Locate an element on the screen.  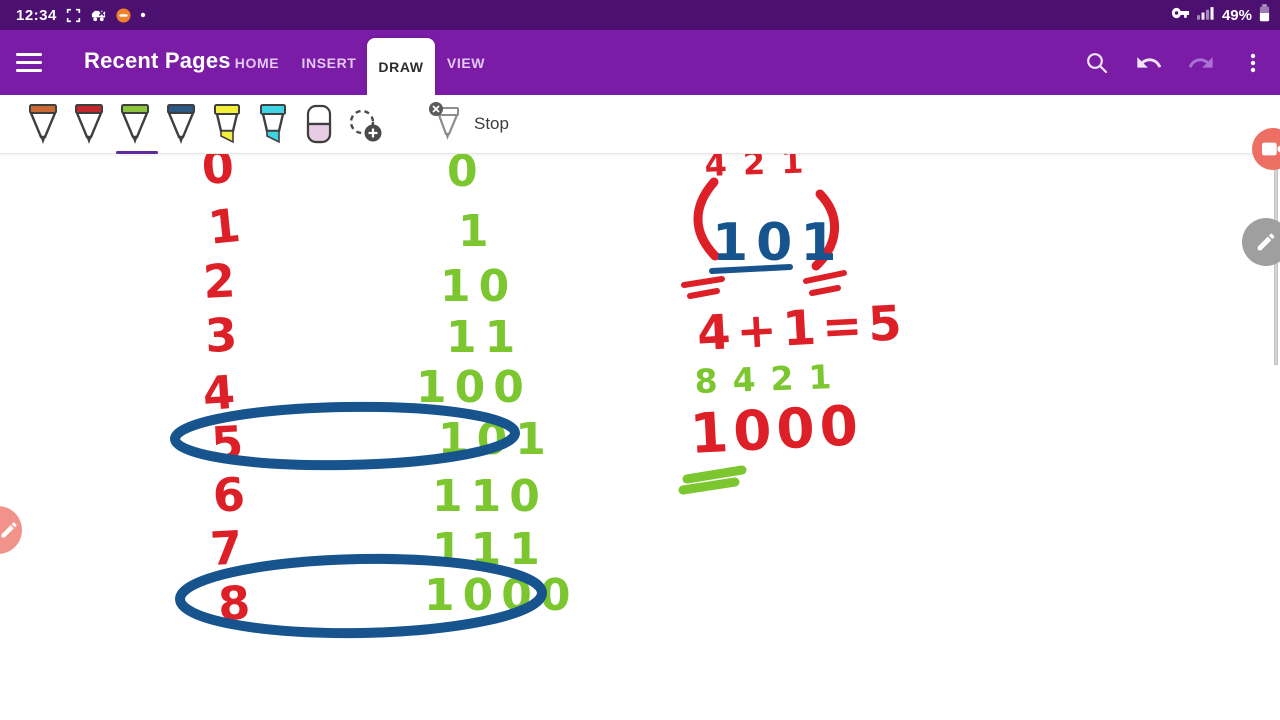
tab-draw-label: DRAW is located at coordinates (401, 66).